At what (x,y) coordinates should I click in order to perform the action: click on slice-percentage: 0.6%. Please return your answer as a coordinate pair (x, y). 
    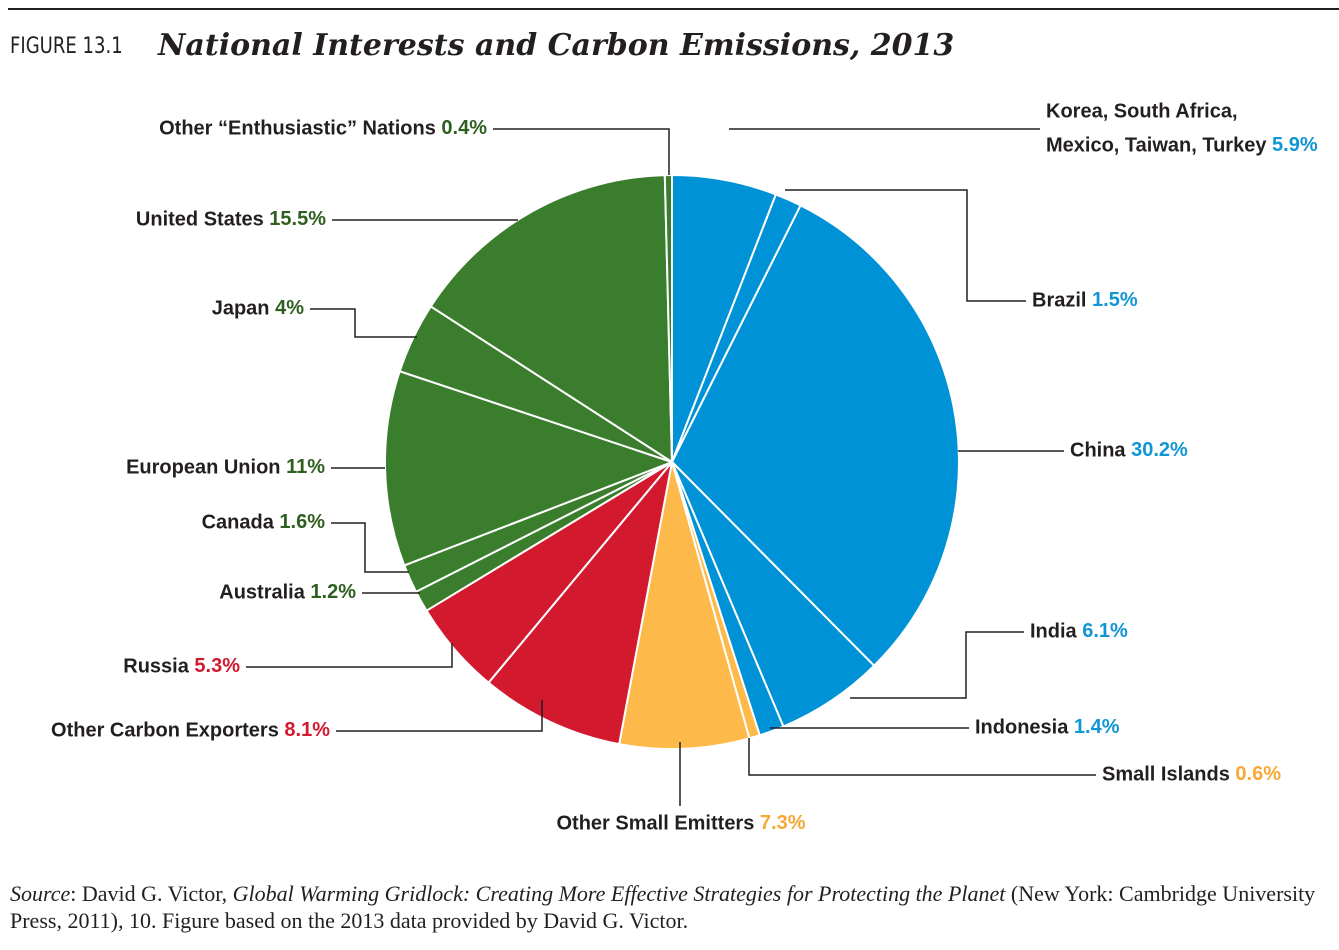
    Looking at the image, I should click on (1255, 774).